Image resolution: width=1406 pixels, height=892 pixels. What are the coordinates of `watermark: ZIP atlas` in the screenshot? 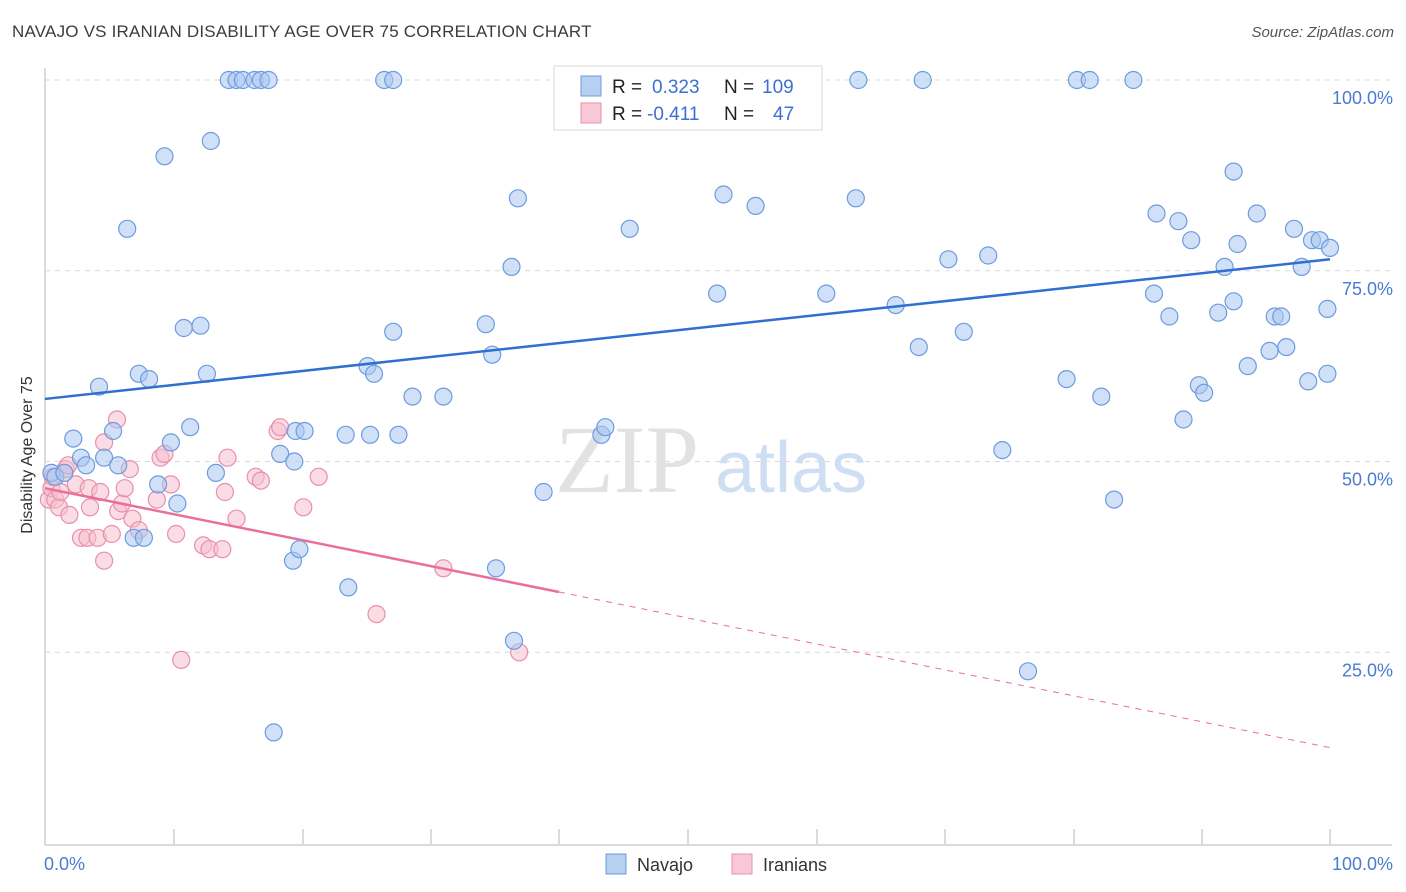 It's located at (711, 459).